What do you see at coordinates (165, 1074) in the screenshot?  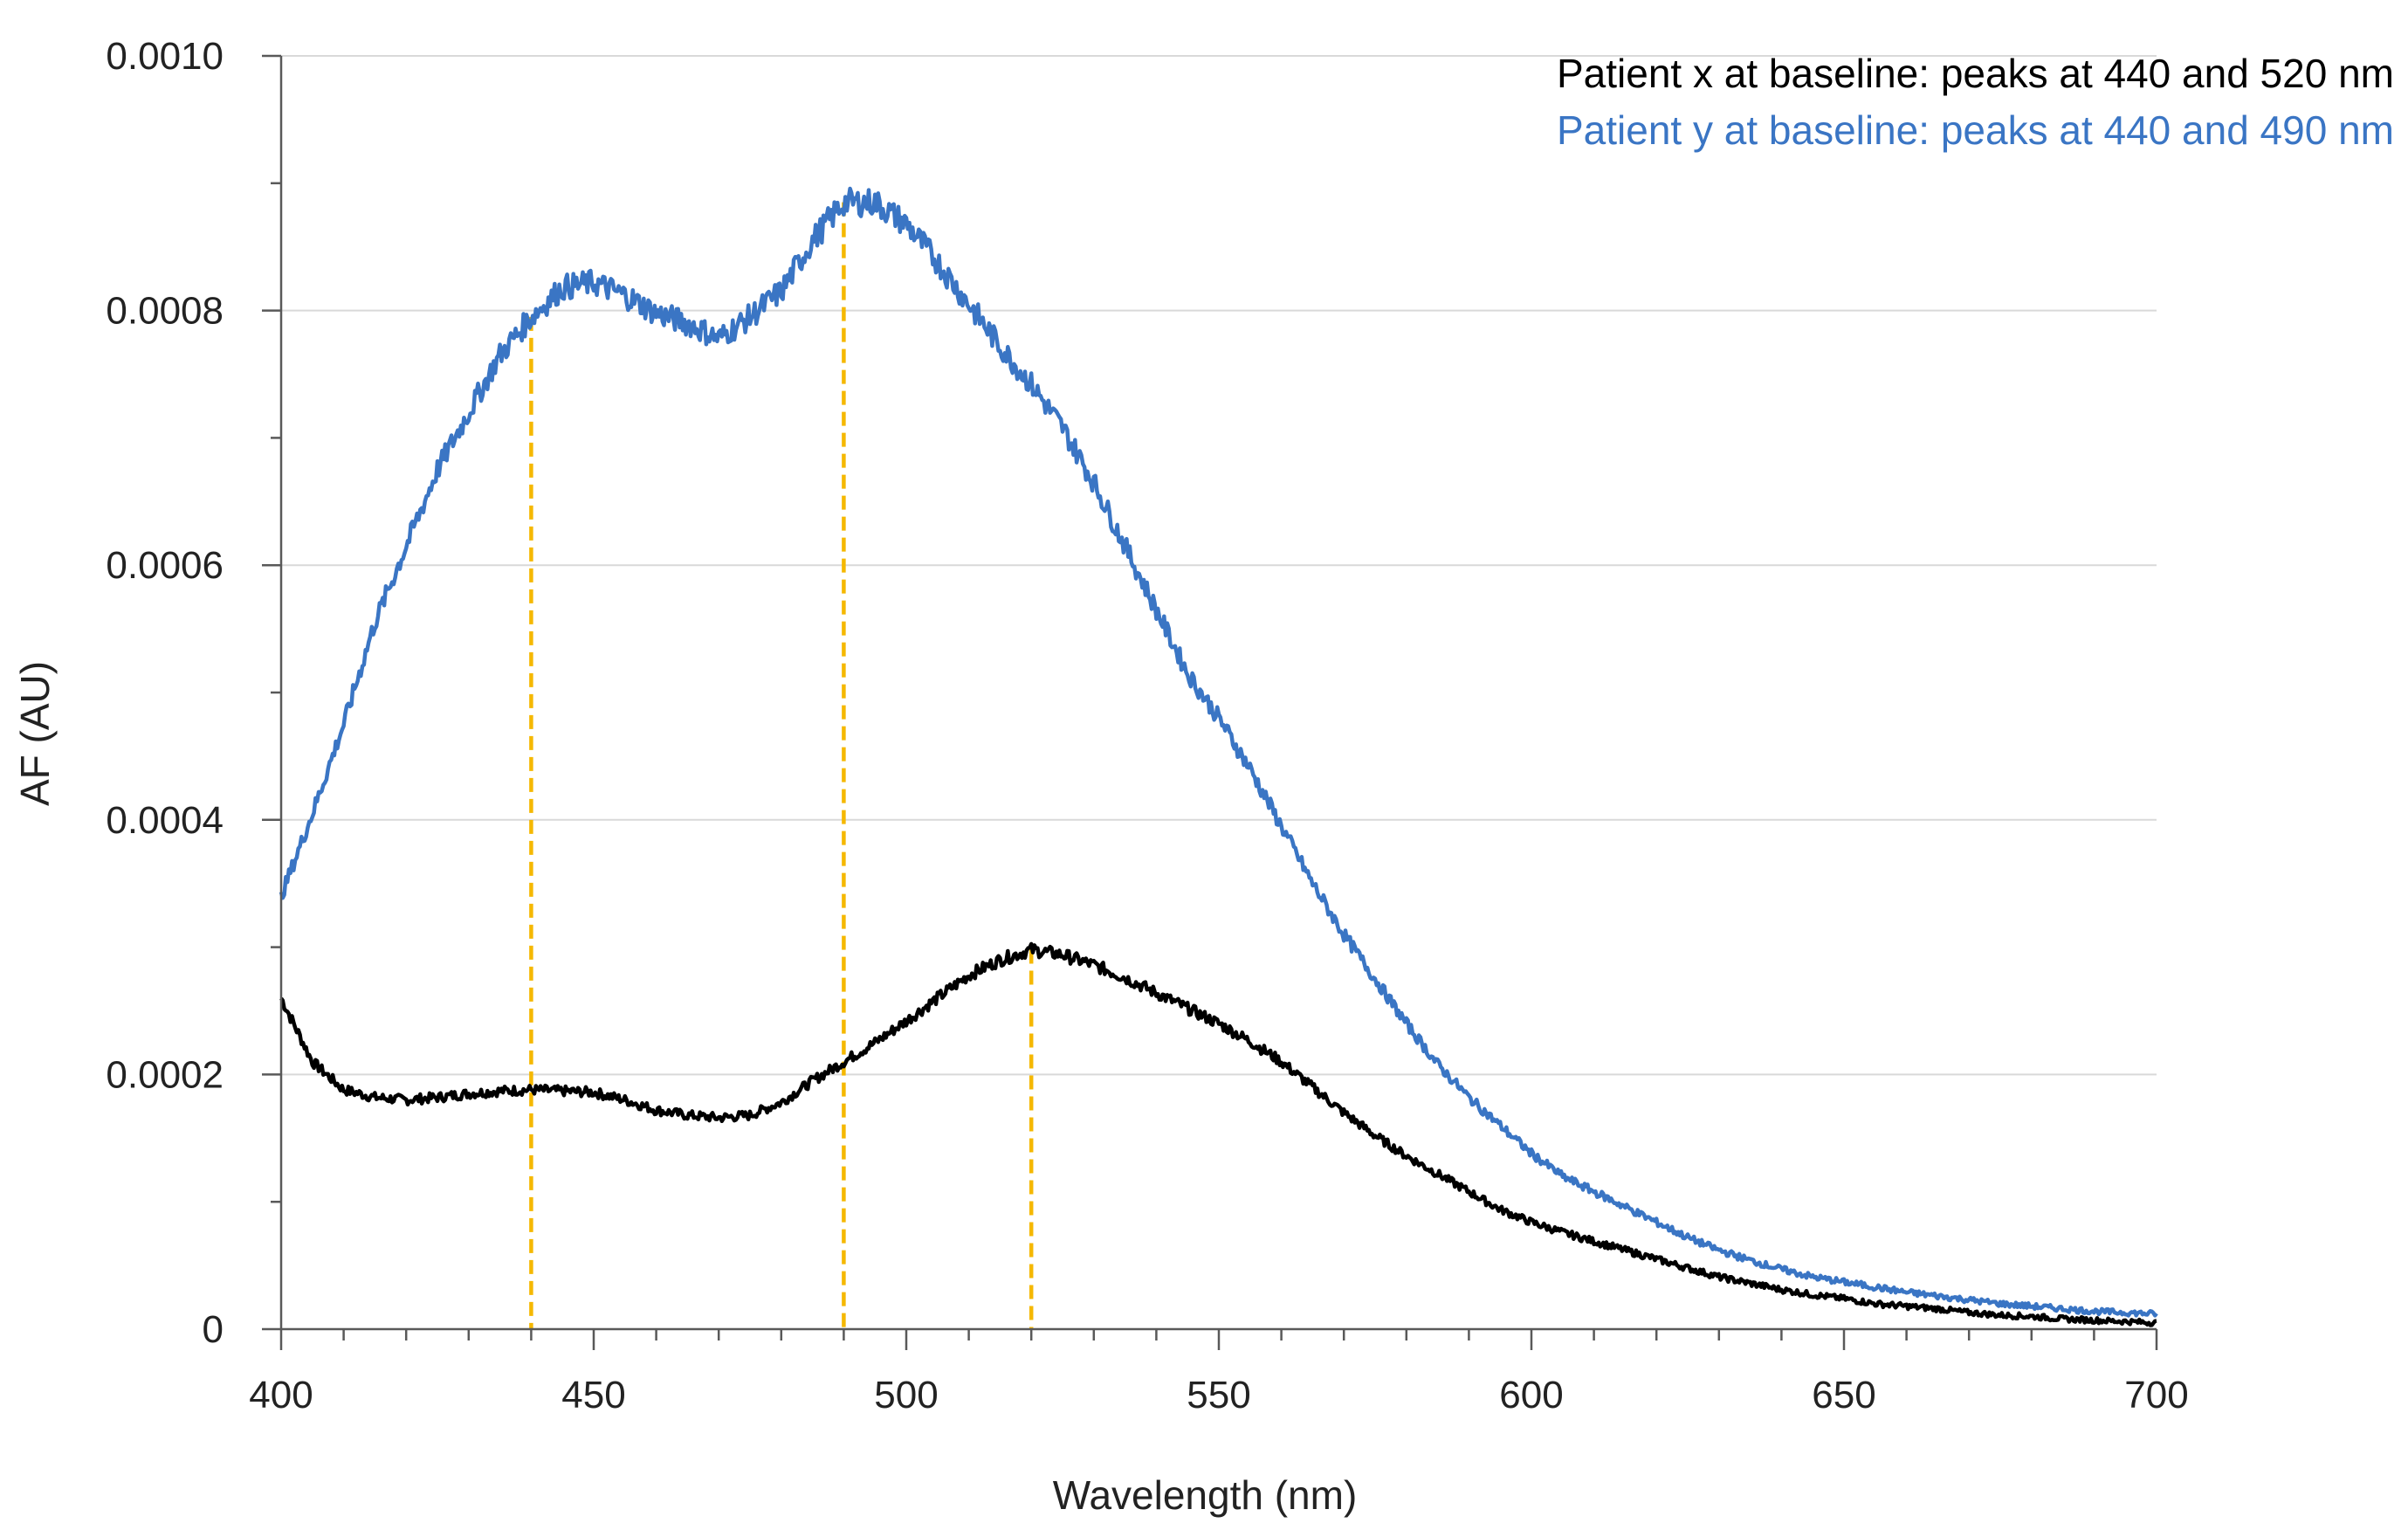 I see `y-tick-label-1: 0.0002` at bounding box center [165, 1074].